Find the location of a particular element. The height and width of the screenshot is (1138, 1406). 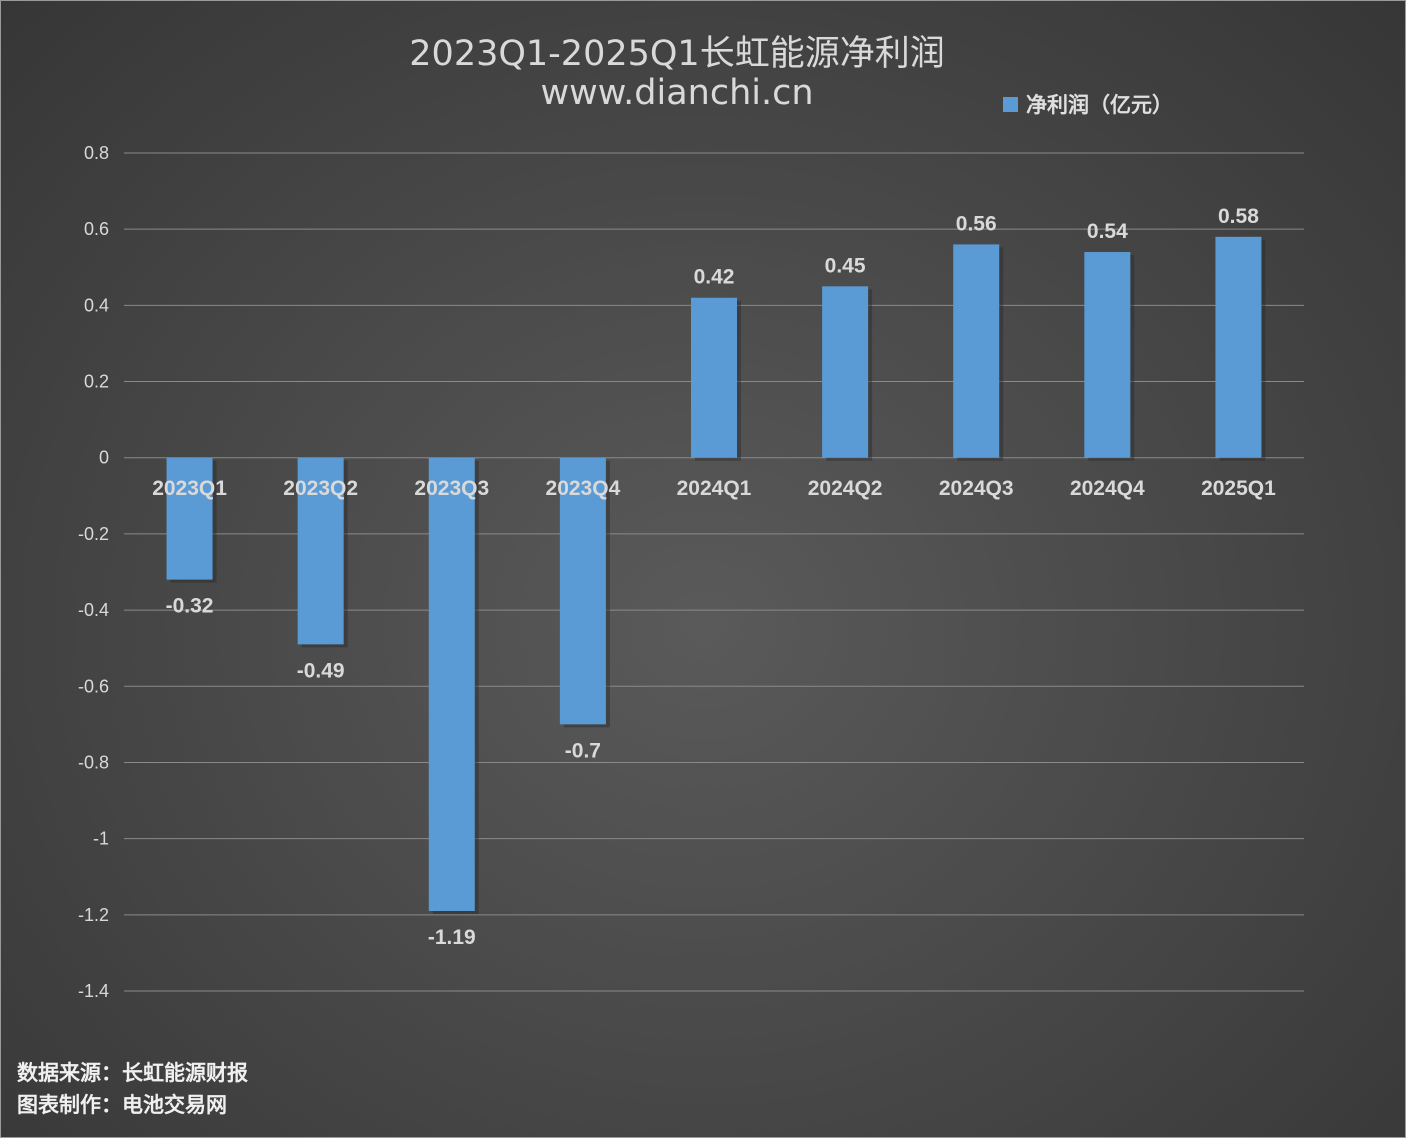

x-tick-label: 2023Q1 is located at coordinates (189, 488).